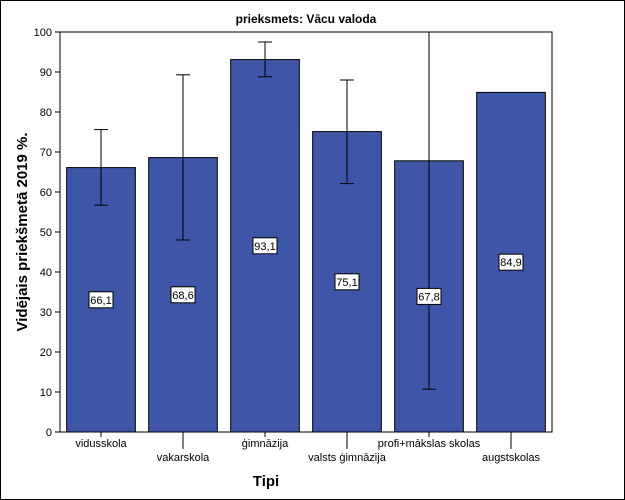 This screenshot has width=625, height=500. I want to click on data-label: 68,6, so click(182, 296).